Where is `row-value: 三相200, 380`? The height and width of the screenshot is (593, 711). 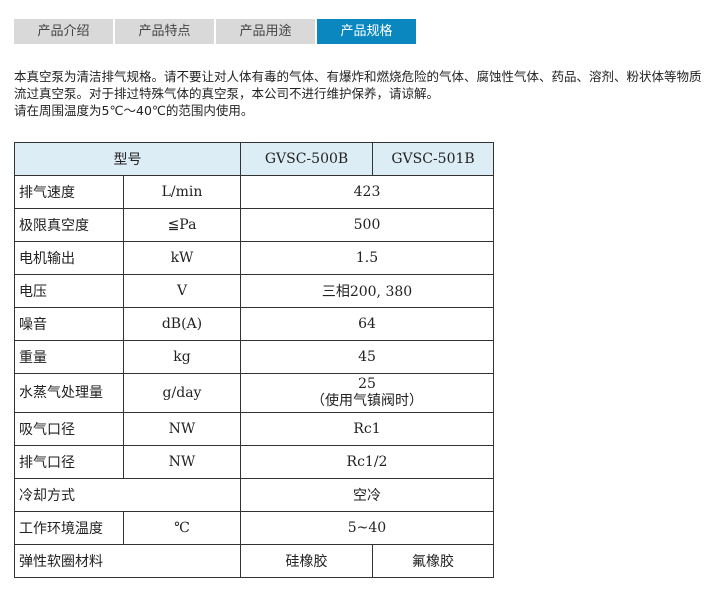 row-value: 三相200, 380 is located at coordinates (367, 291).